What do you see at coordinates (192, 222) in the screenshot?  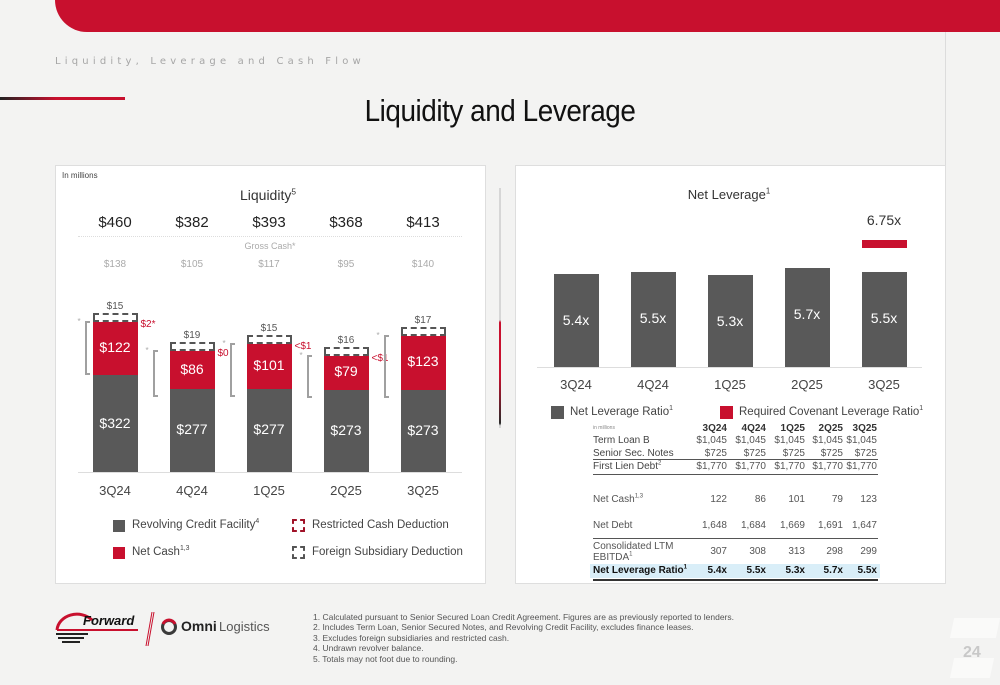 I see `liquidity-total: $382` at bounding box center [192, 222].